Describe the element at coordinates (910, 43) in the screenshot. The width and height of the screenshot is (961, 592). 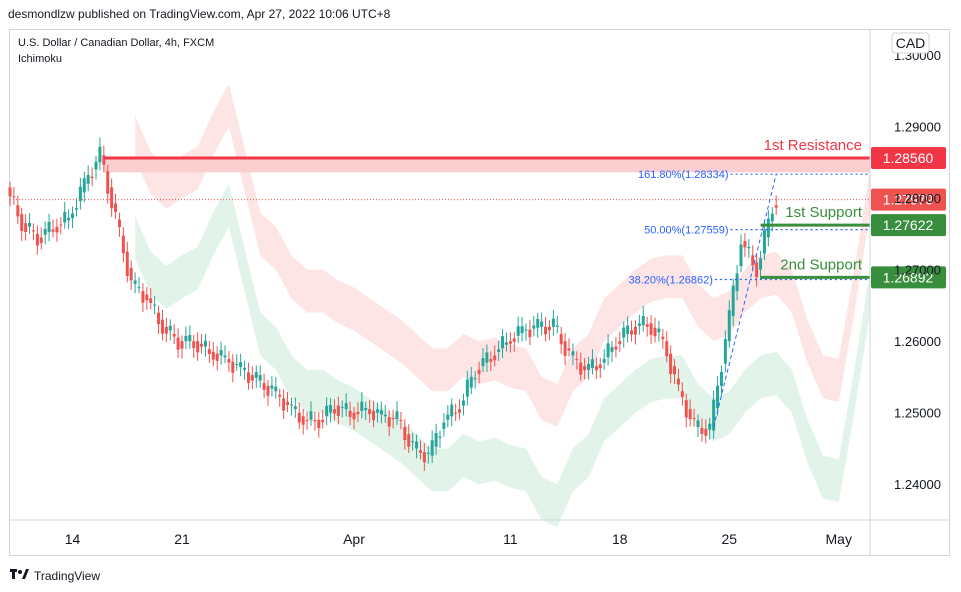
I see `currency-badge: CAD` at that location.